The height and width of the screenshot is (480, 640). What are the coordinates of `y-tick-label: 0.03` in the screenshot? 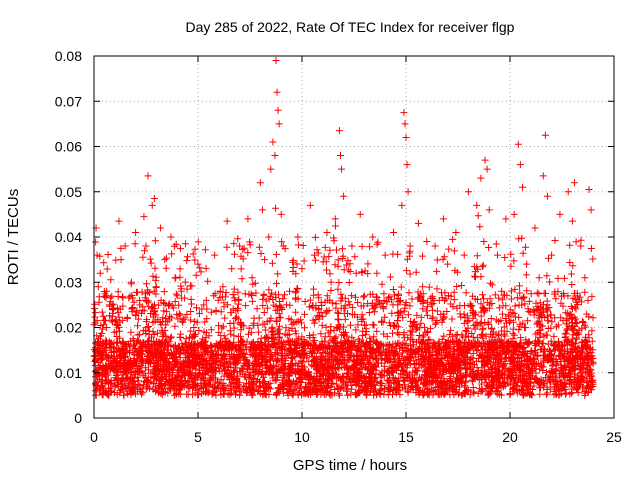 It's located at (68, 282).